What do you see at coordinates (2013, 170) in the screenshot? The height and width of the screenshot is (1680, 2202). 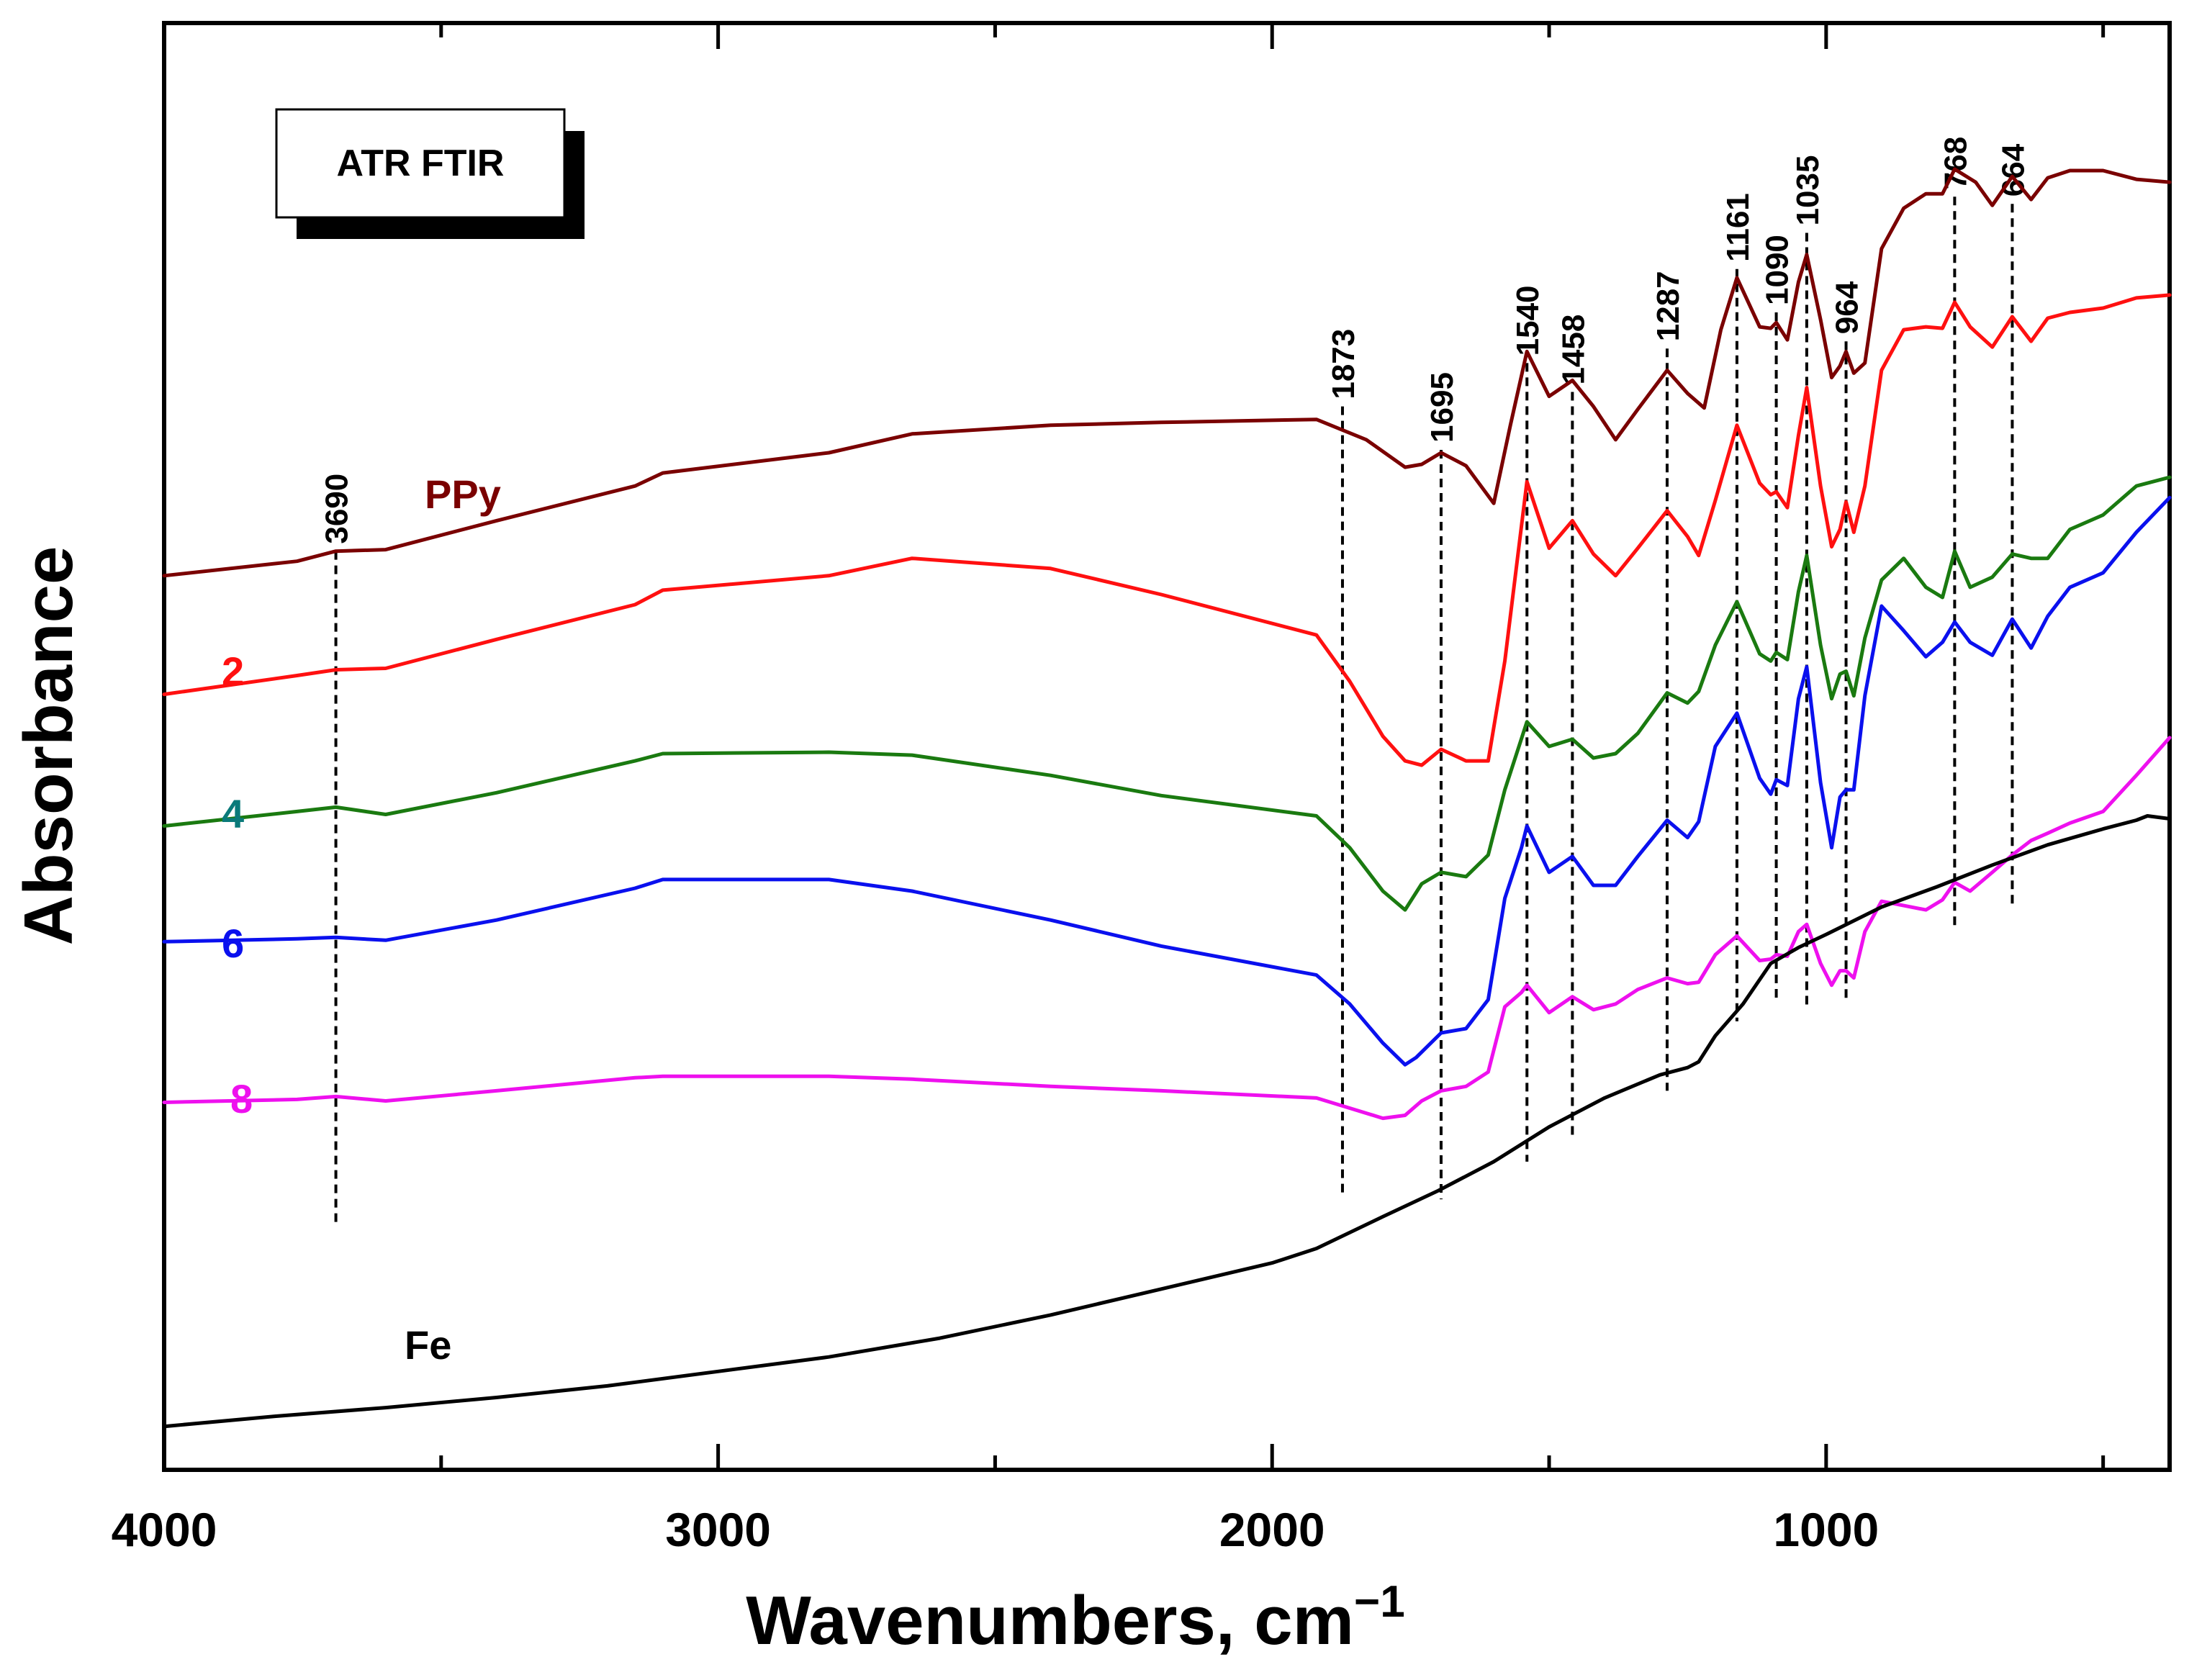 I see `peak-label-664: 664` at bounding box center [2013, 170].